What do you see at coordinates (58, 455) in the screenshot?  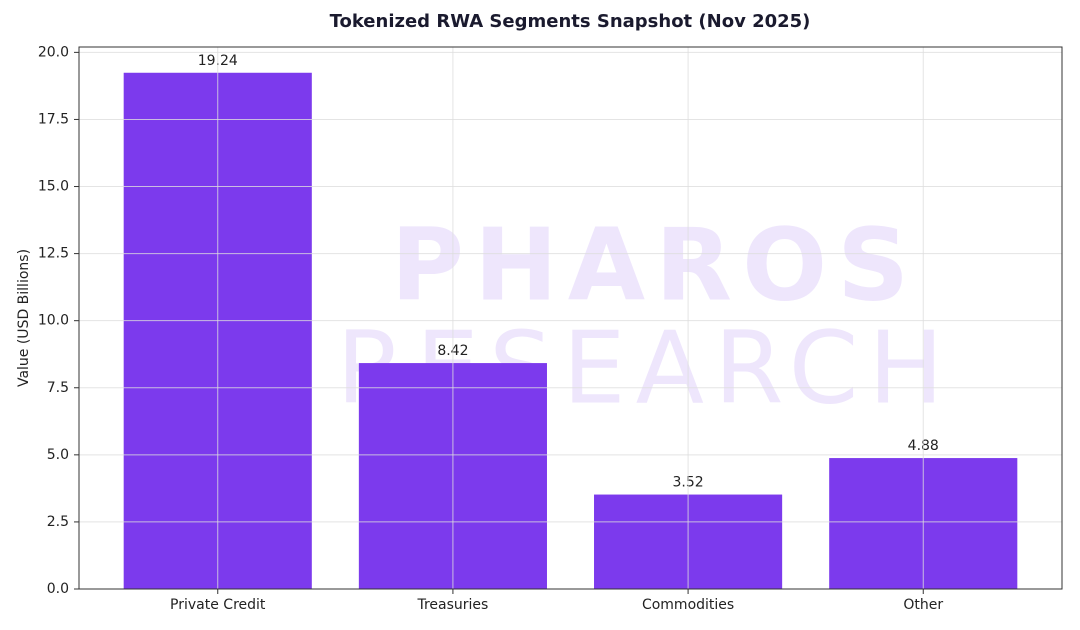 I see `y-tick-label: 5.0` at bounding box center [58, 455].